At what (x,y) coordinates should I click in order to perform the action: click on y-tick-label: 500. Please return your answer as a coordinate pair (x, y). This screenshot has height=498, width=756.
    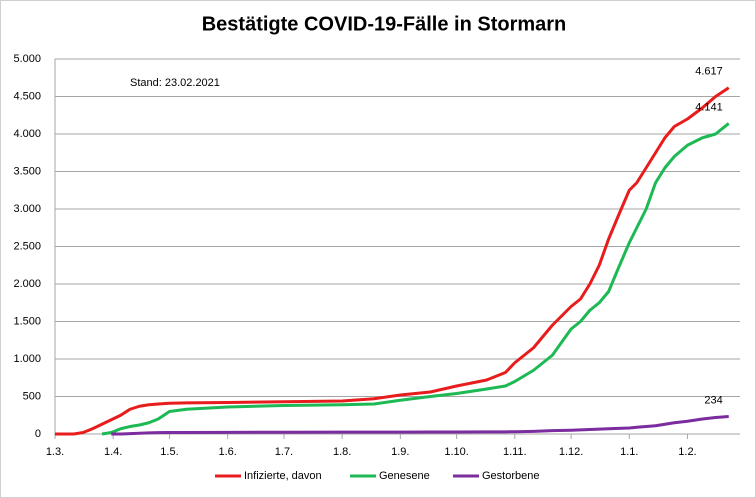
    Looking at the image, I should click on (32, 396).